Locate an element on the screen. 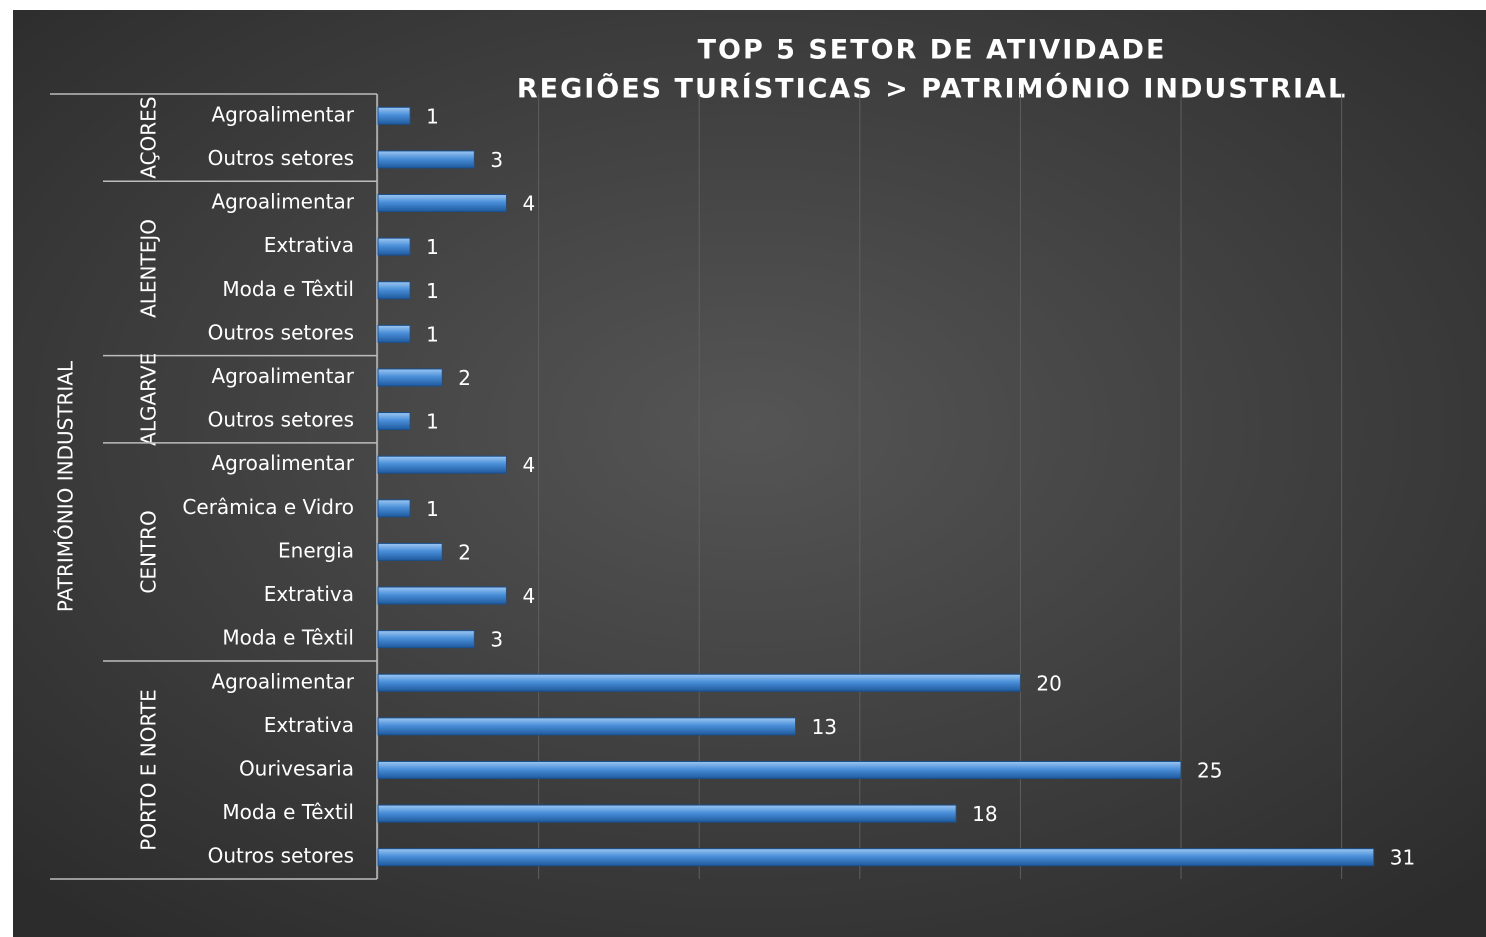 The image size is (1486, 937). value-label: 13 is located at coordinates (824, 727).